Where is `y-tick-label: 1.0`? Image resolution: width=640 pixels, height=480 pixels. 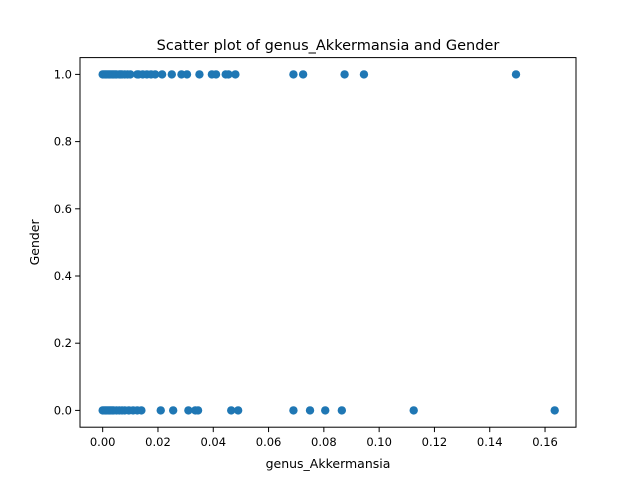
y-tick-label: 1.0 is located at coordinates (63, 74).